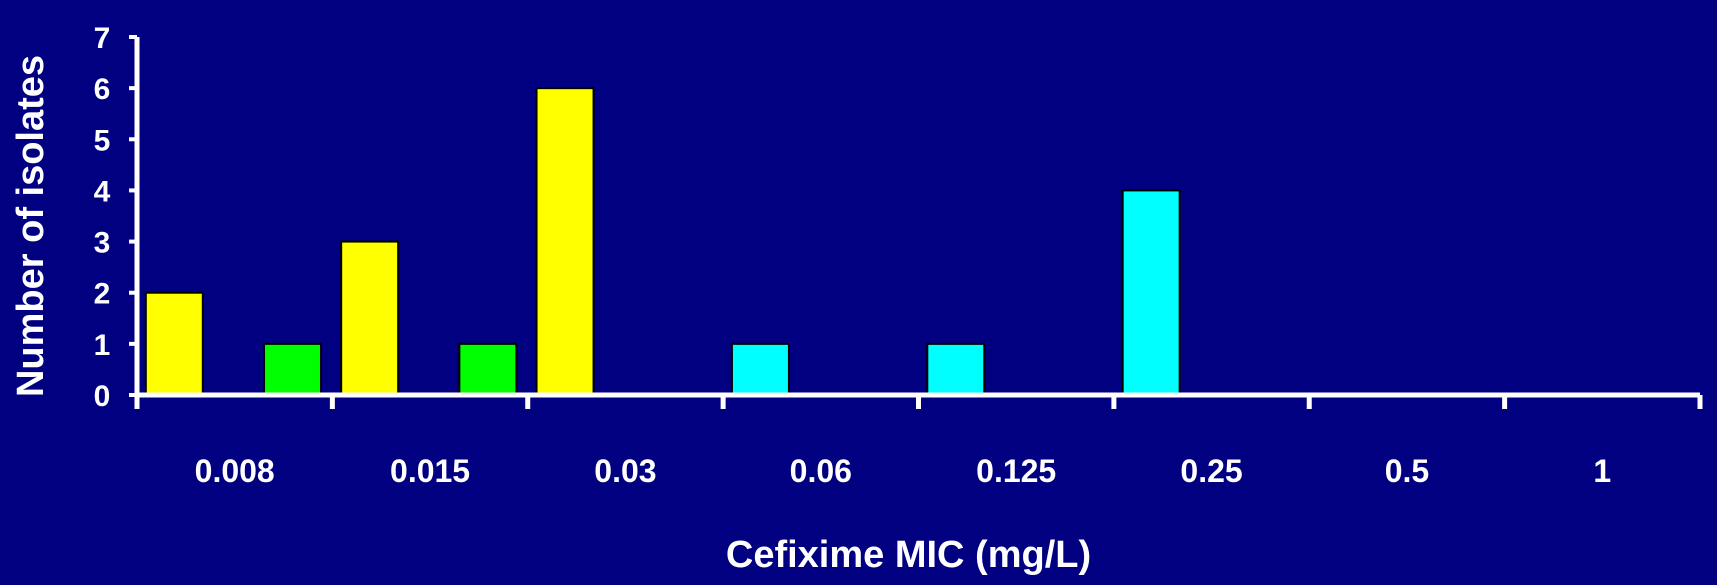 This screenshot has height=585, width=1717. What do you see at coordinates (903, 471) in the screenshot?
I see `x-tick-labels-group: 0.008 0.015 0.03 0.06 0.125 0.25 0.5 1` at bounding box center [903, 471].